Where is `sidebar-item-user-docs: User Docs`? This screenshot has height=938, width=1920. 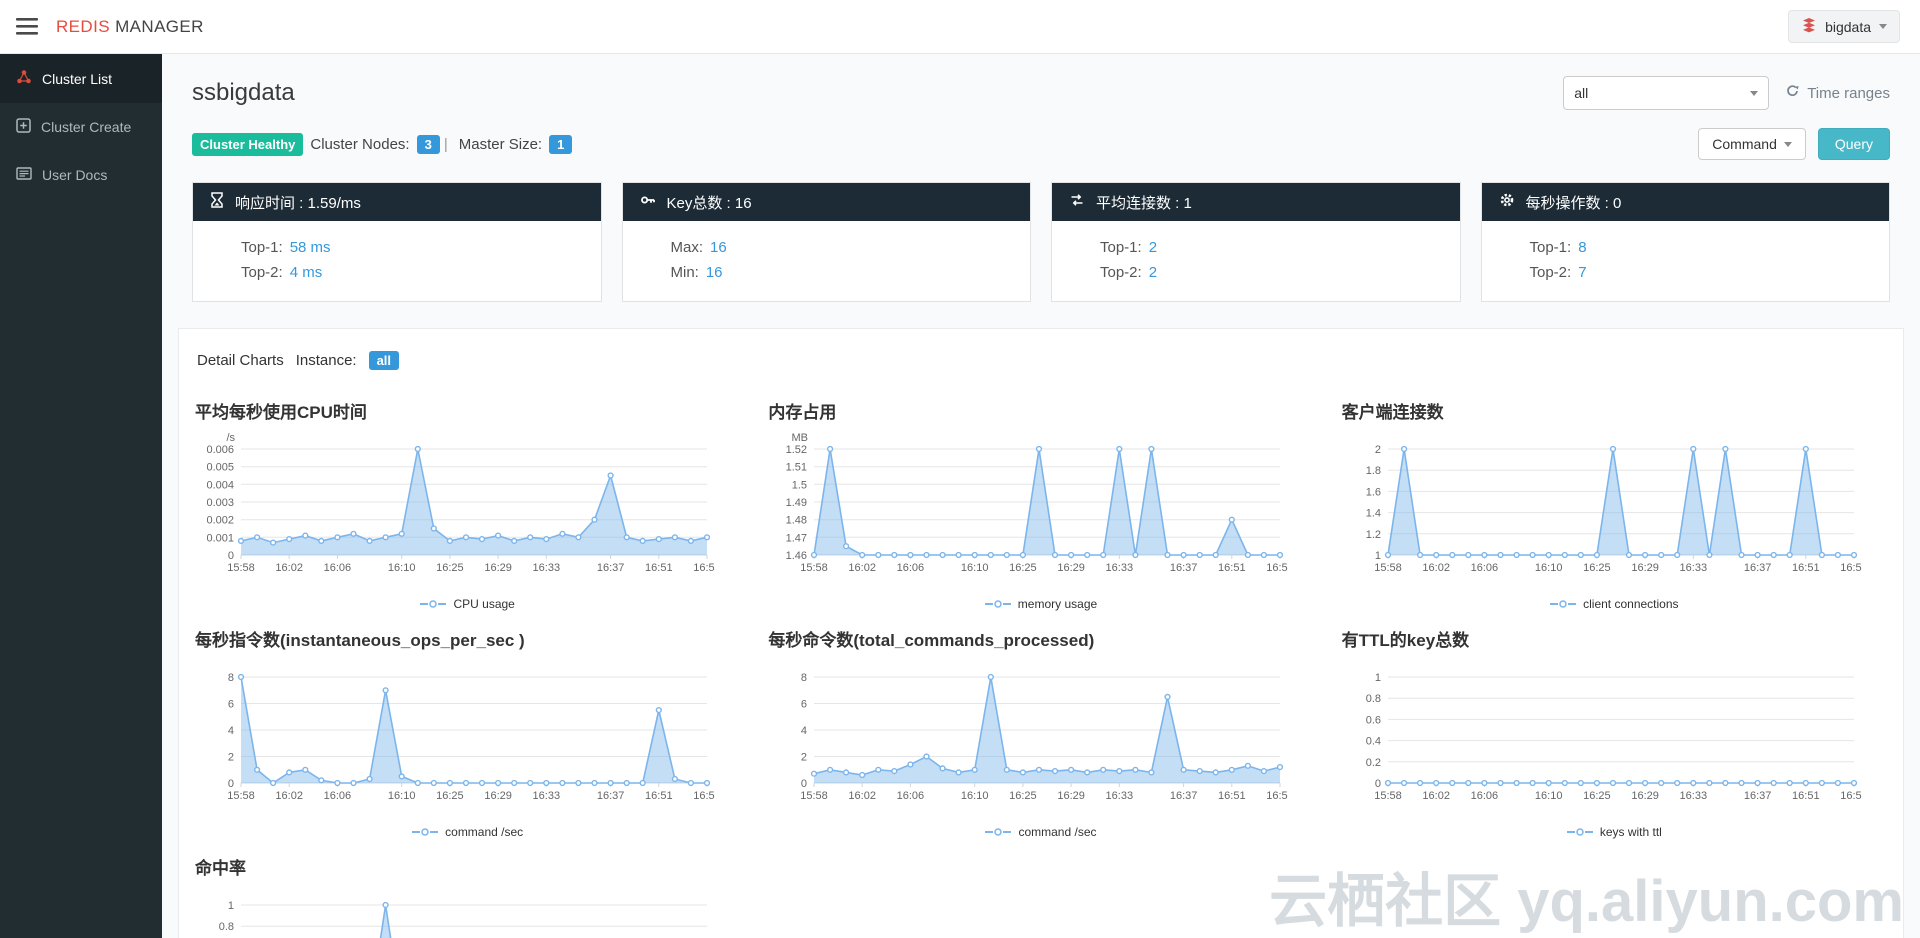 sidebar-item-user-docs: User Docs is located at coordinates (81, 175).